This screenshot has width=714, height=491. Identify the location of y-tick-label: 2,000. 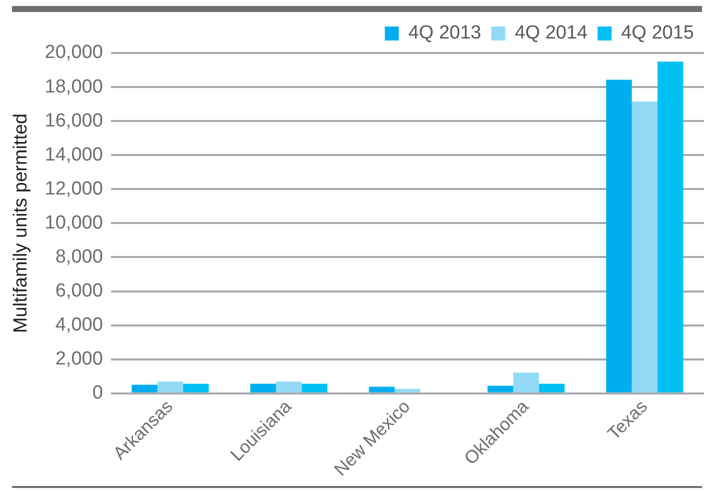
(79, 359).